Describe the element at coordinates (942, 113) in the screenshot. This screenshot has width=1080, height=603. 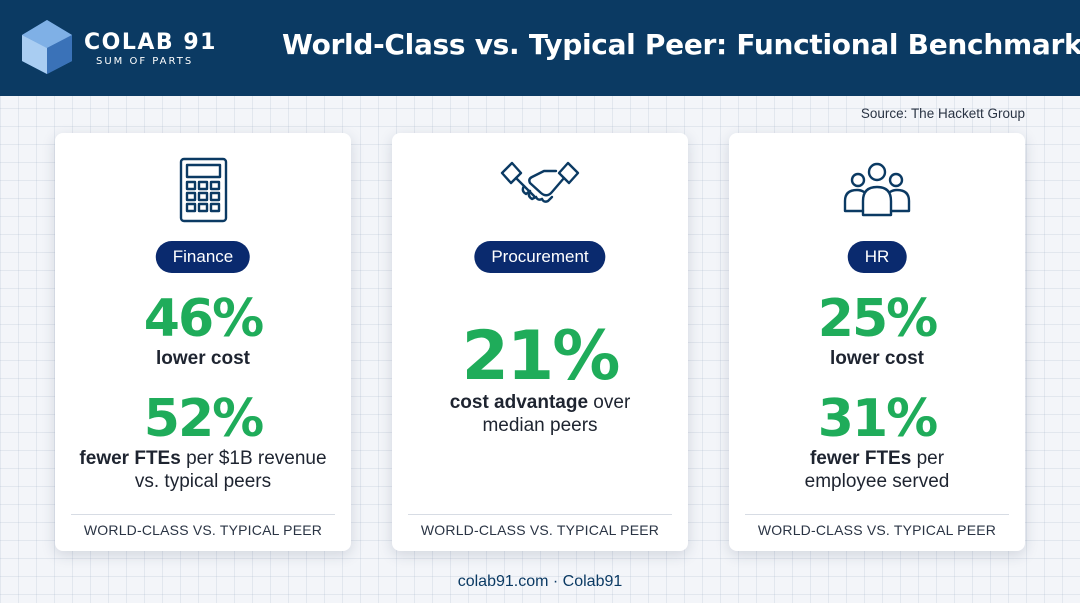
I see `source-note: Source: The Hackett Group` at that location.